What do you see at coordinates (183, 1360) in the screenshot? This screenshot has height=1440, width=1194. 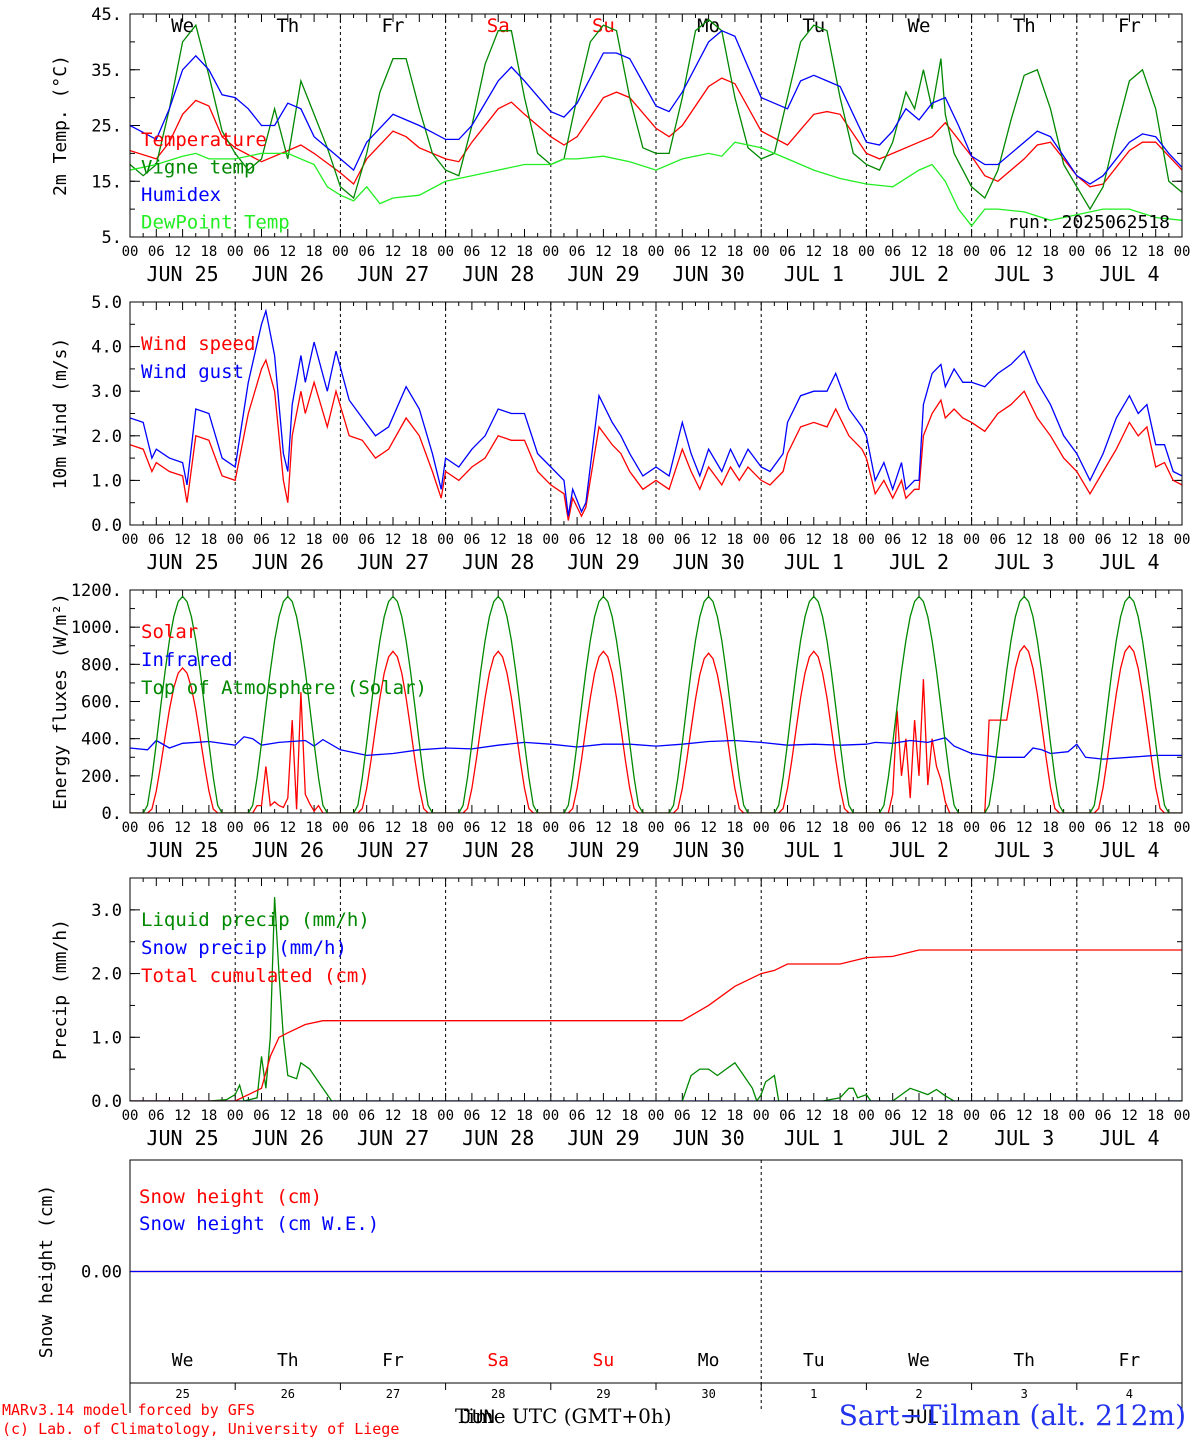 I see `weekday-label: We` at bounding box center [183, 1360].